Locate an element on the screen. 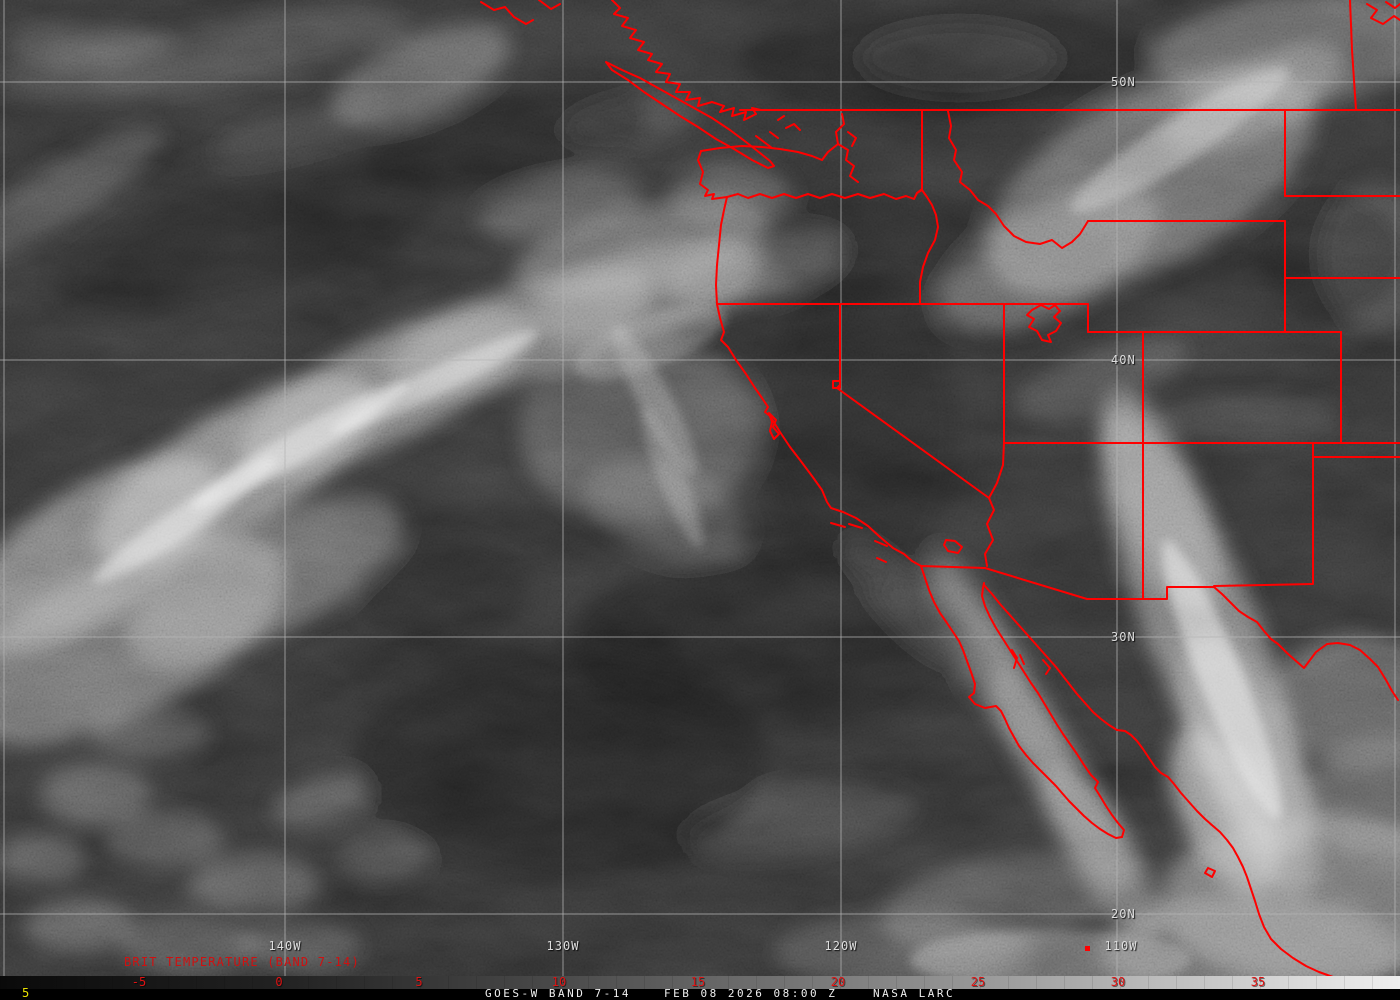 The width and height of the screenshot is (1400, 1000). wa-id-border is located at coordinates (919, 152).